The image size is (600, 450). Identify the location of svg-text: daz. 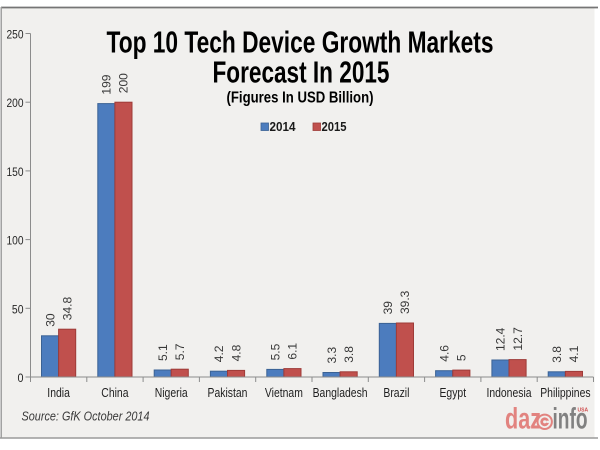
(523, 419).